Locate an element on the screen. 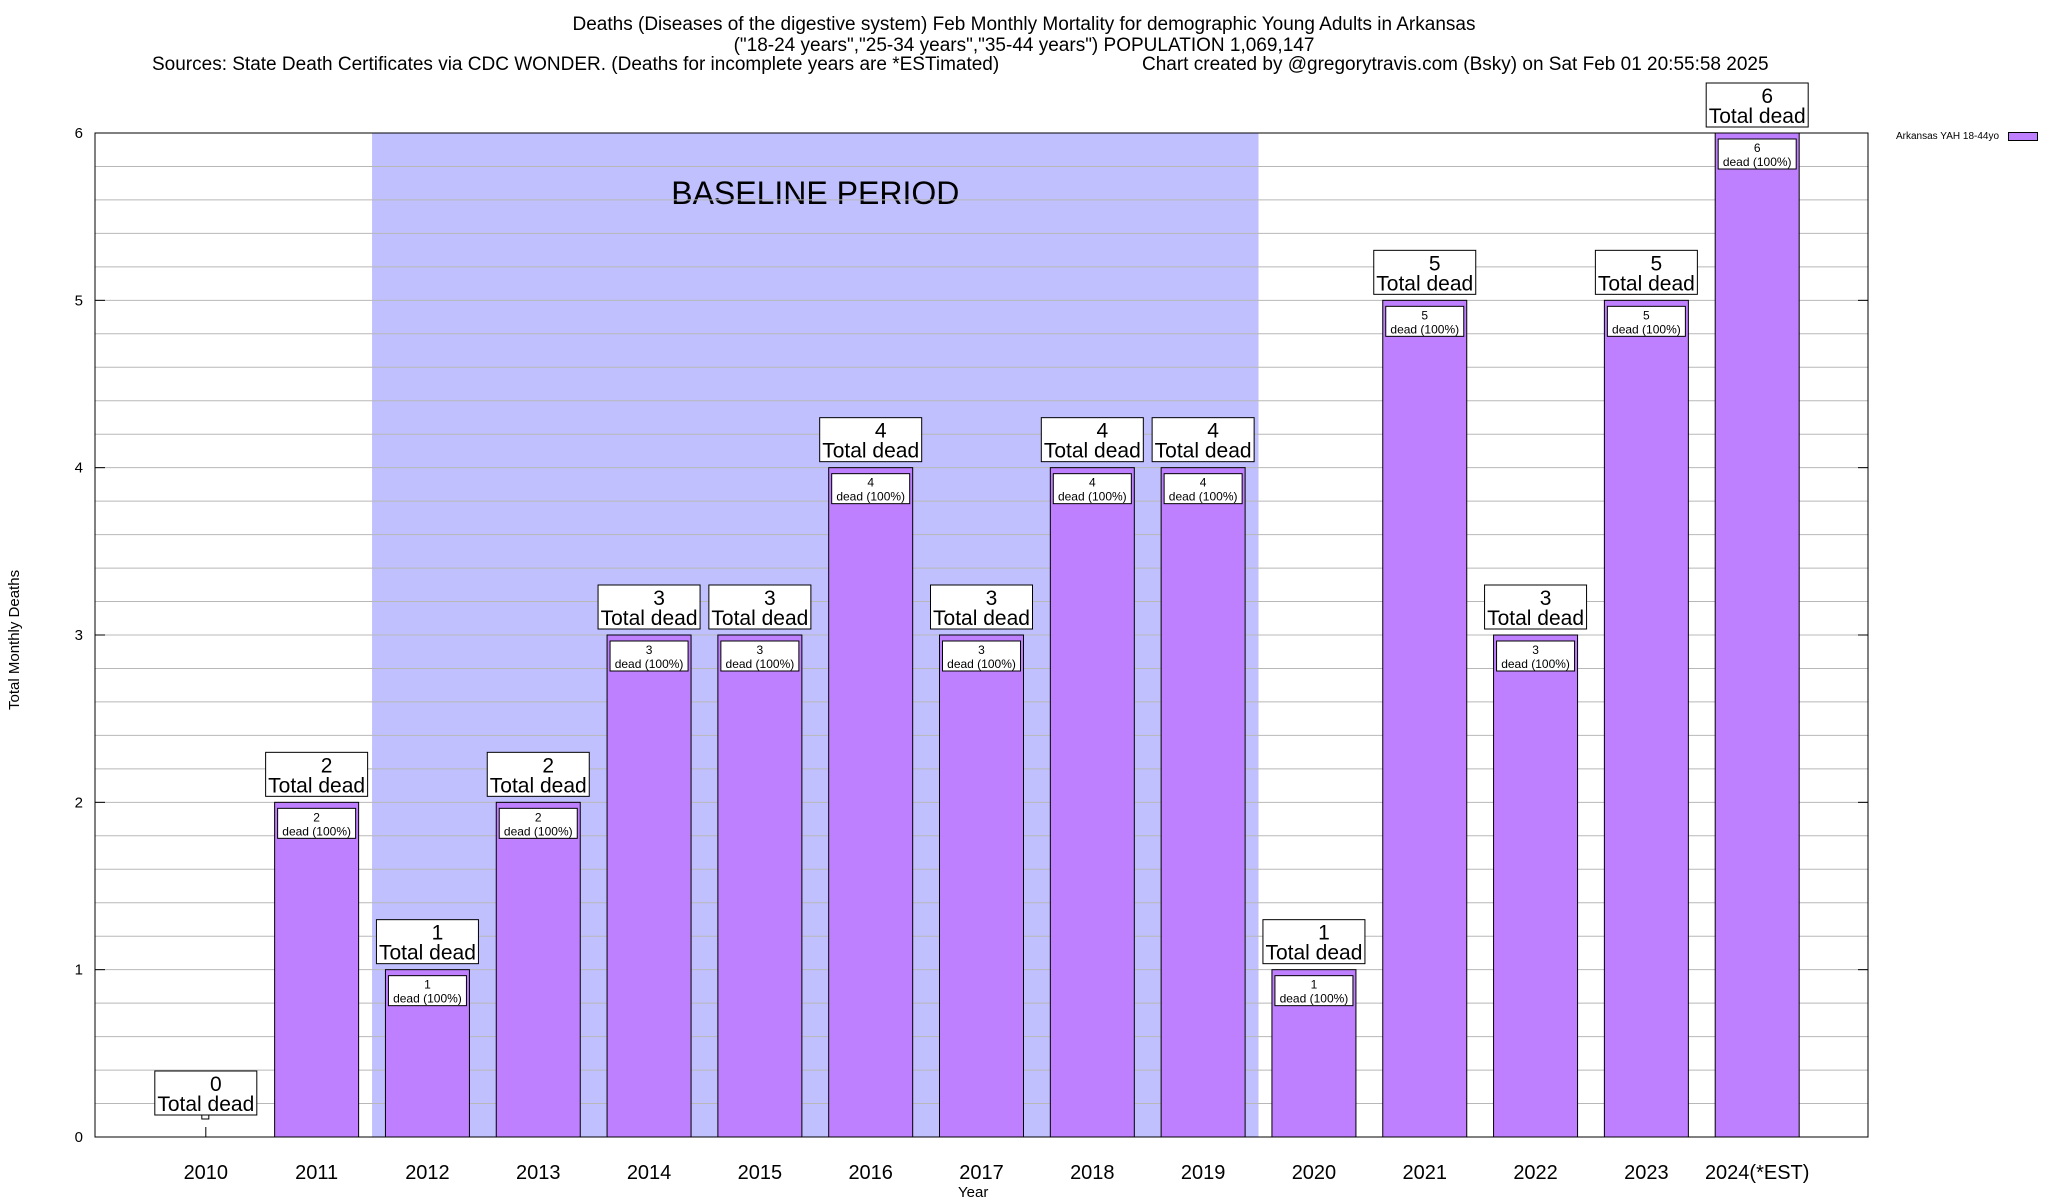 The image size is (2048, 1201). x-tick-label: 2024(*EST) is located at coordinates (1757, 1173).